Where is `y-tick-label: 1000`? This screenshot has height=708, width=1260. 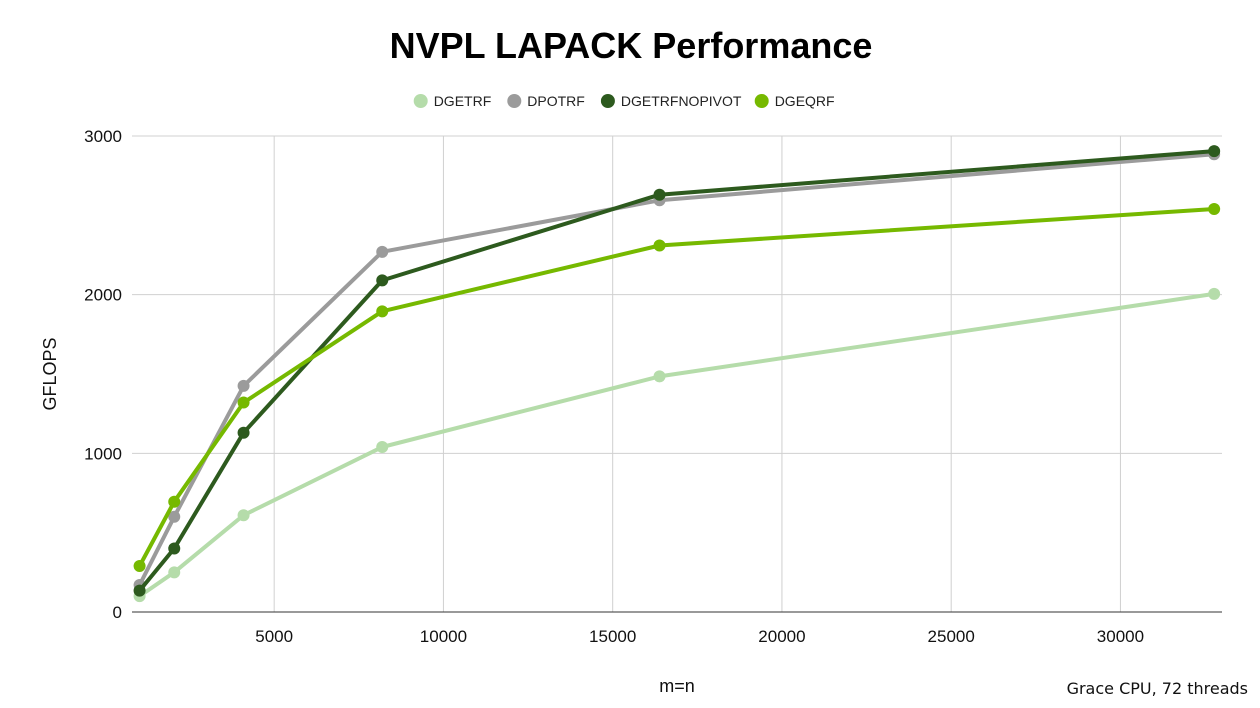 y-tick-label: 1000 is located at coordinates (103, 453).